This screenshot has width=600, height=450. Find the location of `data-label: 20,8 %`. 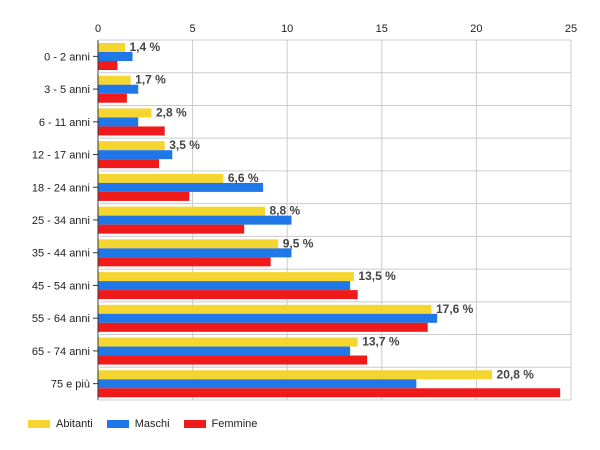

data-label: 20,8 % is located at coordinates (516, 374).